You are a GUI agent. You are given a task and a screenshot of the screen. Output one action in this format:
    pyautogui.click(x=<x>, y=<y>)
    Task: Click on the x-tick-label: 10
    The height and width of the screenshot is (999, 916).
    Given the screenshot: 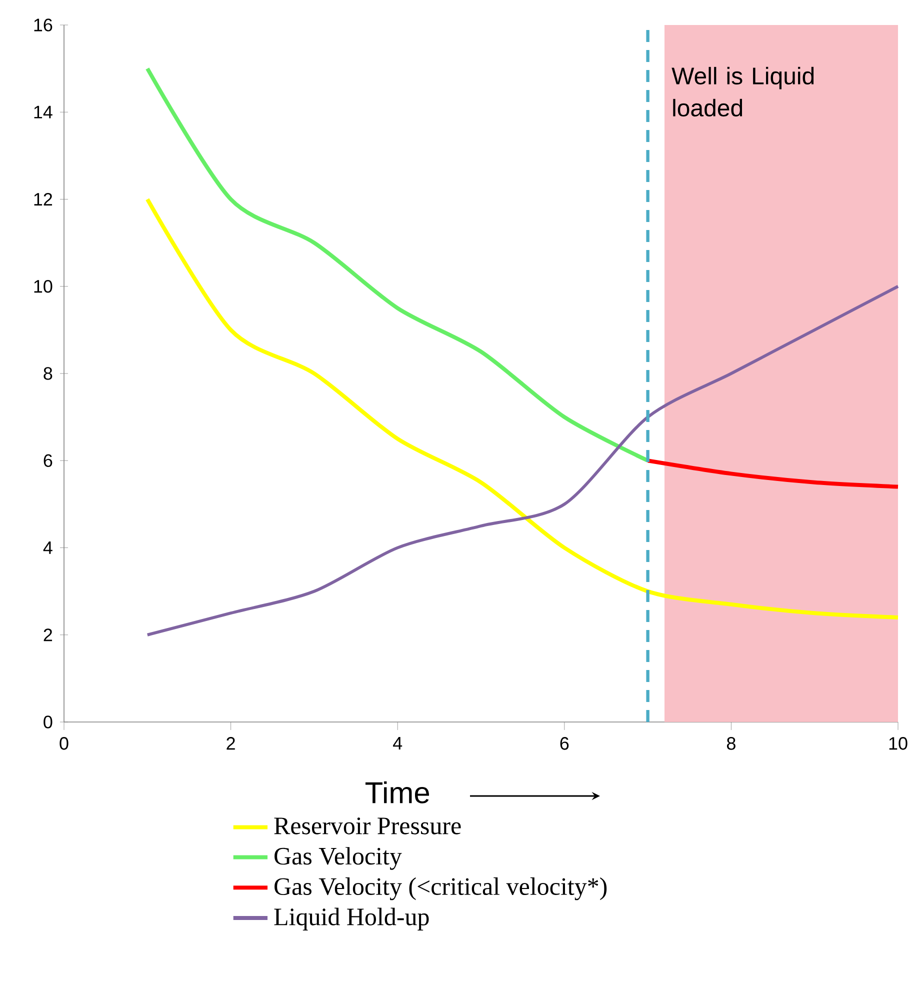 What is the action you would take?
    pyautogui.click(x=898, y=743)
    